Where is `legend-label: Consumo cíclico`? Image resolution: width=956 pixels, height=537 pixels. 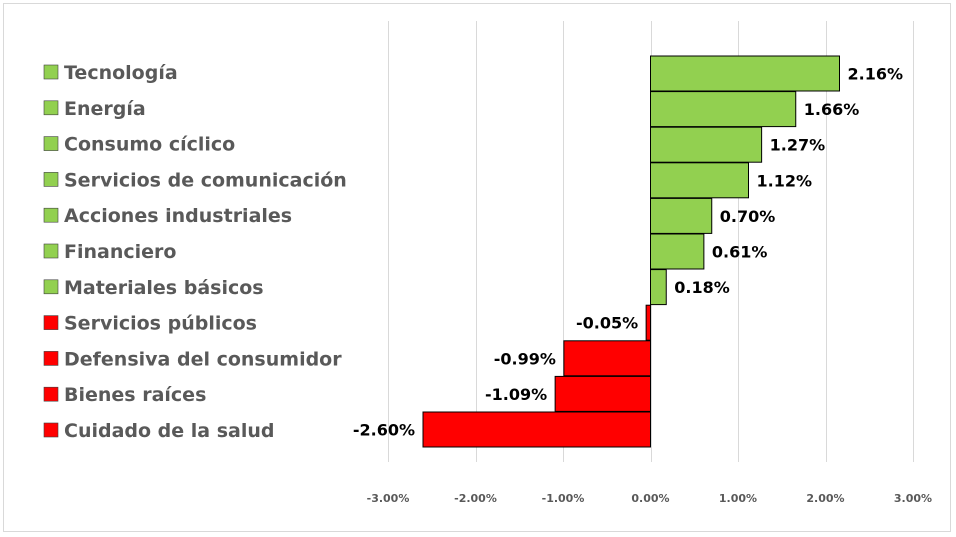 legend-label: Consumo cíclico is located at coordinates (149, 145).